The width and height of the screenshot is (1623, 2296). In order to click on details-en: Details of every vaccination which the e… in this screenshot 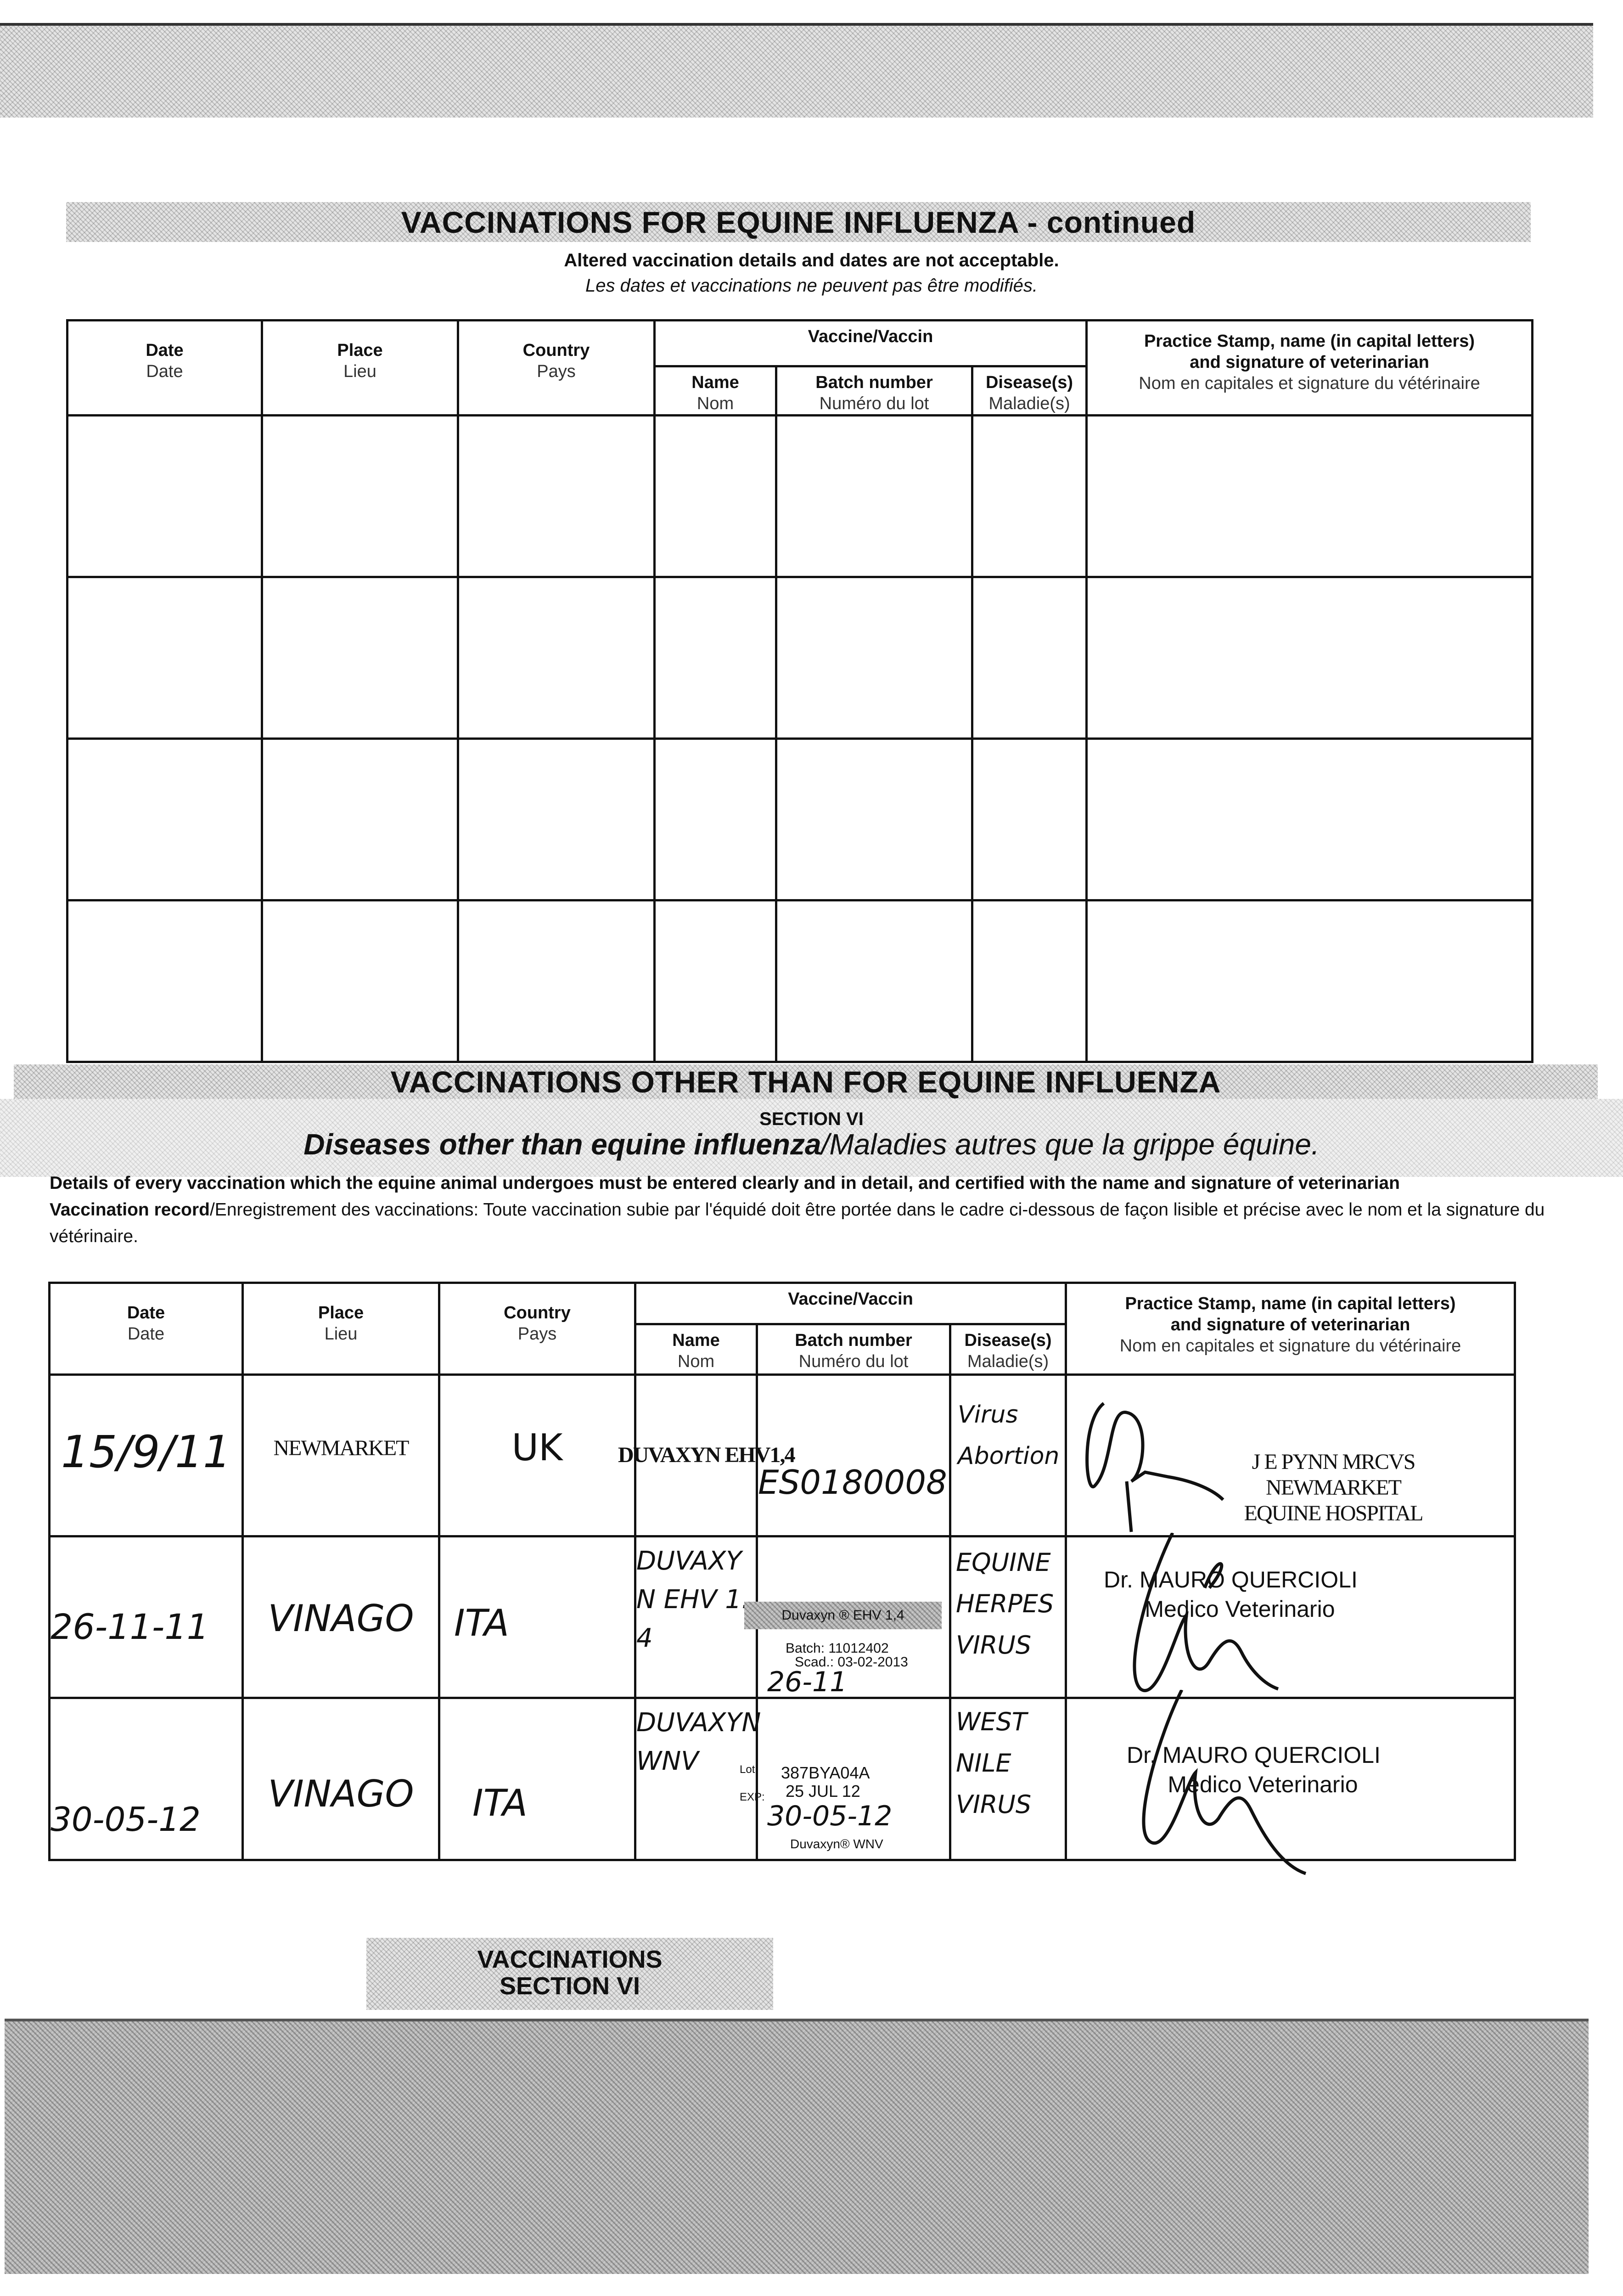, I will do `click(725, 1183)`.